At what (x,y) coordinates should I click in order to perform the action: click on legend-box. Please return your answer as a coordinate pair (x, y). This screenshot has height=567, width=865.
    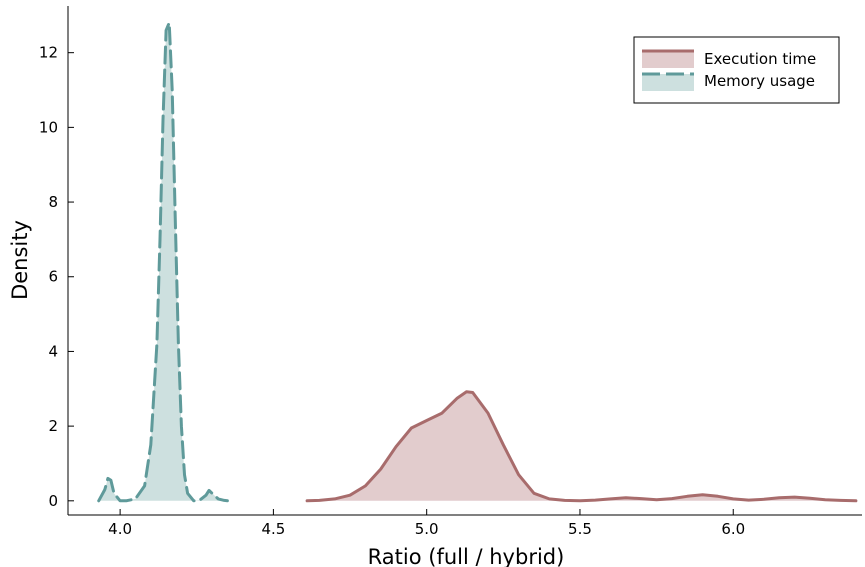
    Looking at the image, I should click on (736, 70).